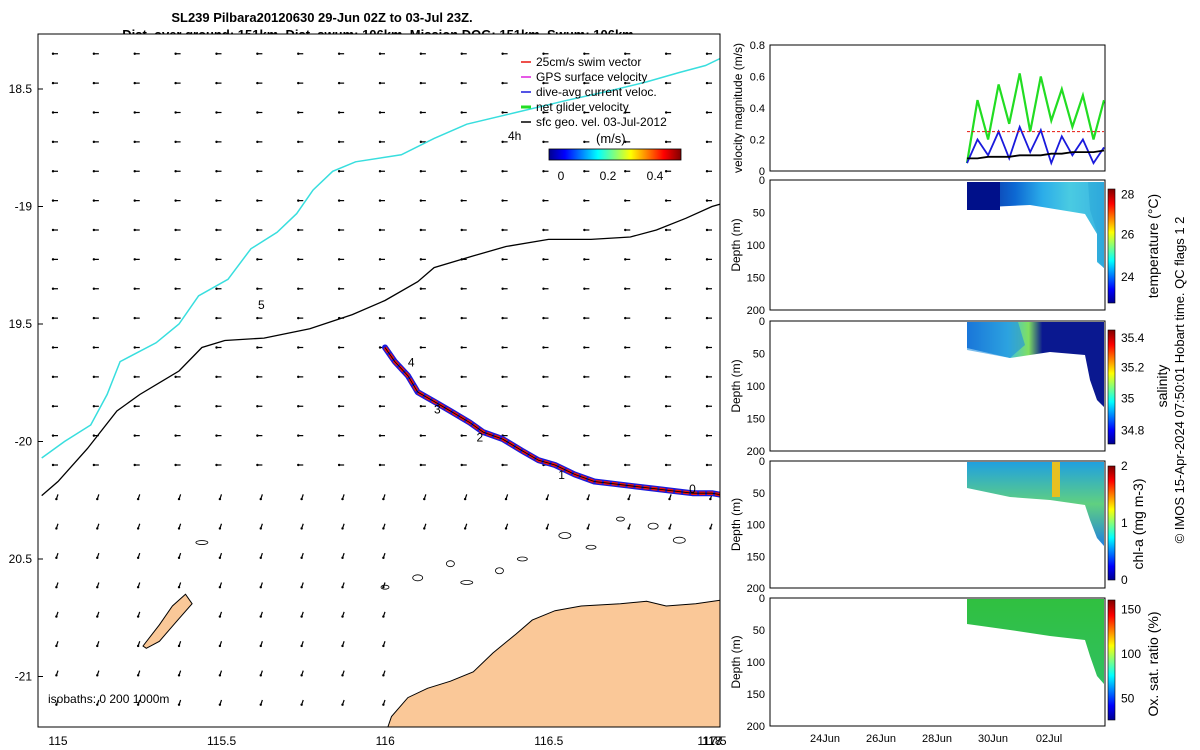 This screenshot has height=750, width=1200. What do you see at coordinates (1049, 739) in the screenshot?
I see `time-xtick: 02Jul` at bounding box center [1049, 739].